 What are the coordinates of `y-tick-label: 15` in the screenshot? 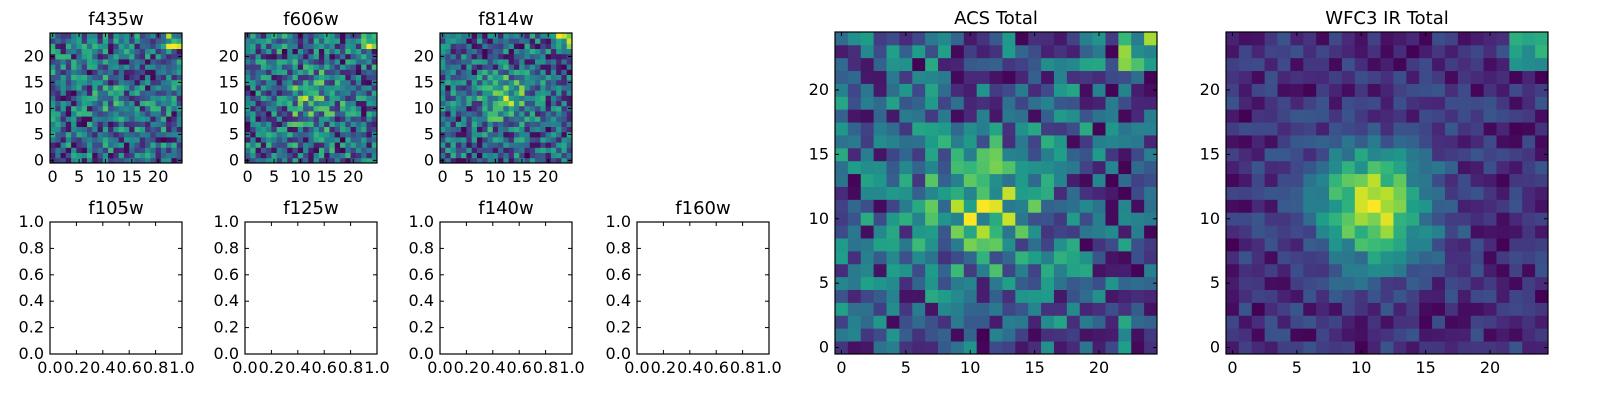 It's located at (229, 81).